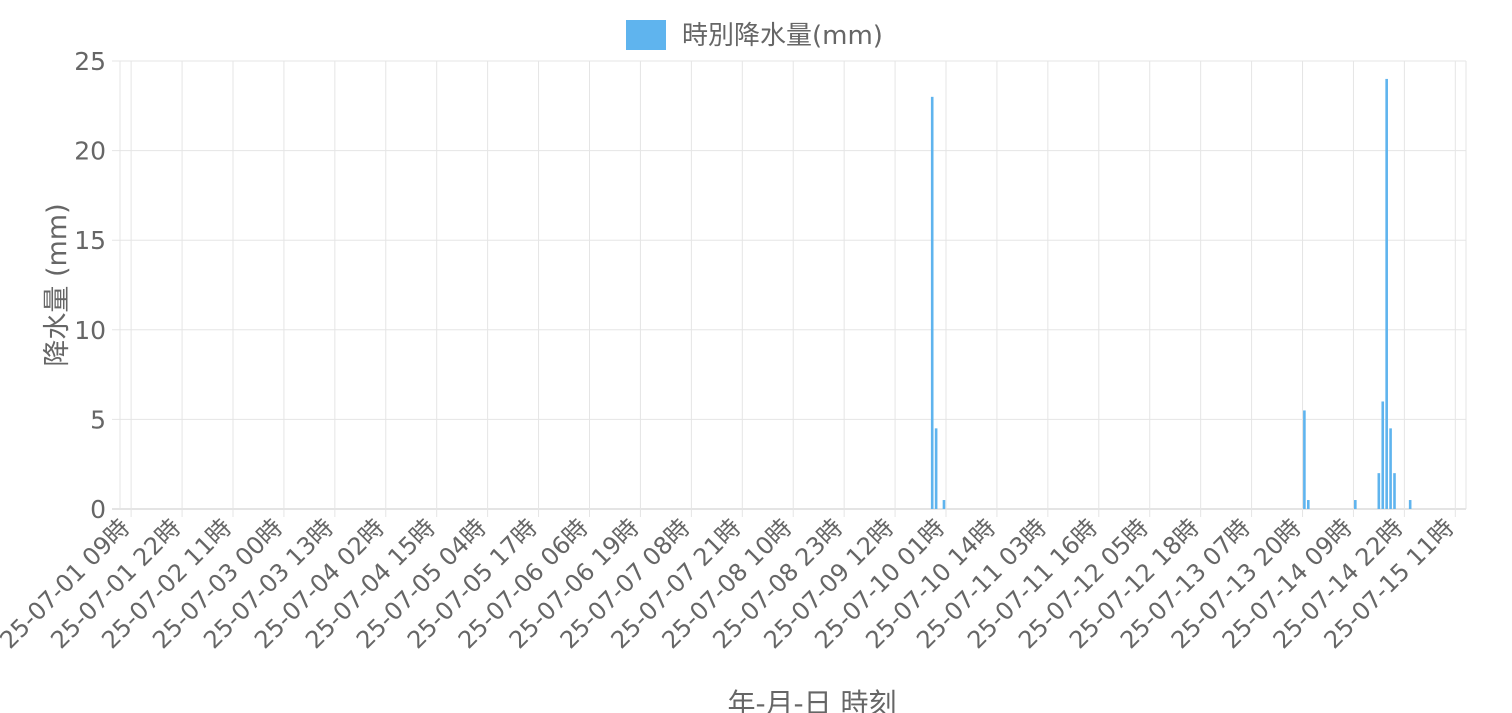 The height and width of the screenshot is (713, 1512). Describe the element at coordinates (90, 330) in the screenshot. I see `y-tick-label: 10` at that location.